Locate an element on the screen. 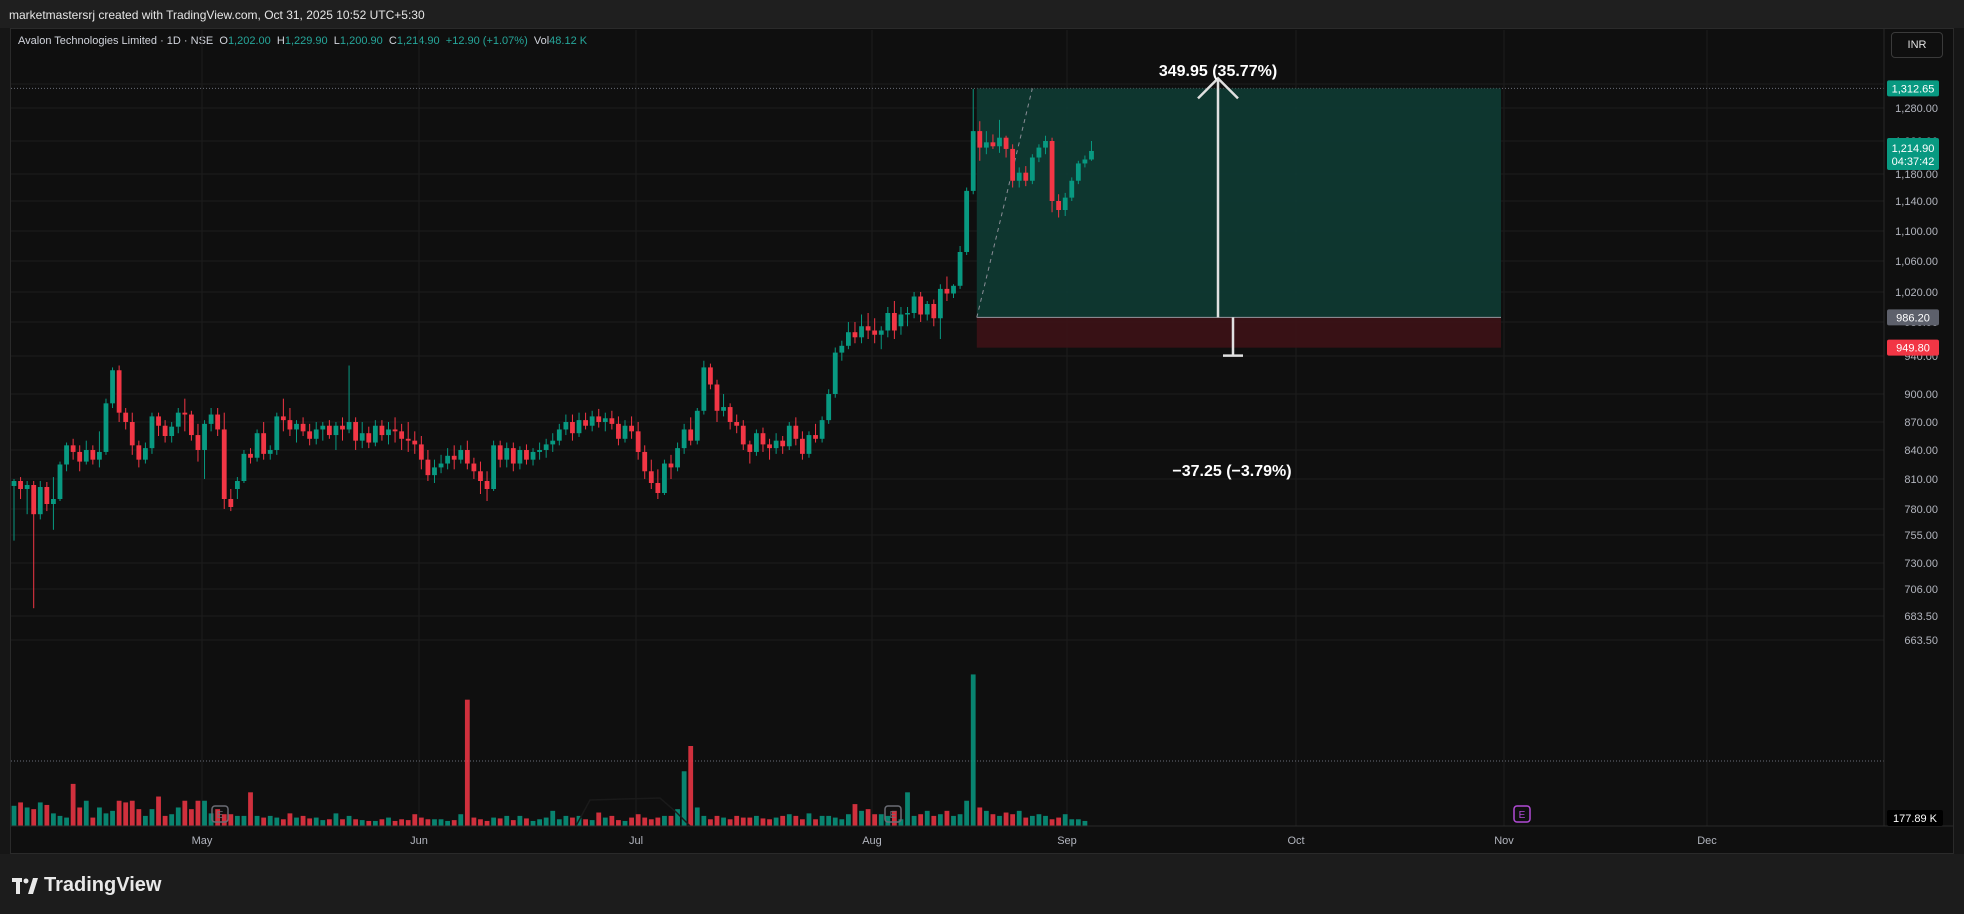 The height and width of the screenshot is (914, 1964). price-tick-label: 1,060.00 is located at coordinates (1916, 262).